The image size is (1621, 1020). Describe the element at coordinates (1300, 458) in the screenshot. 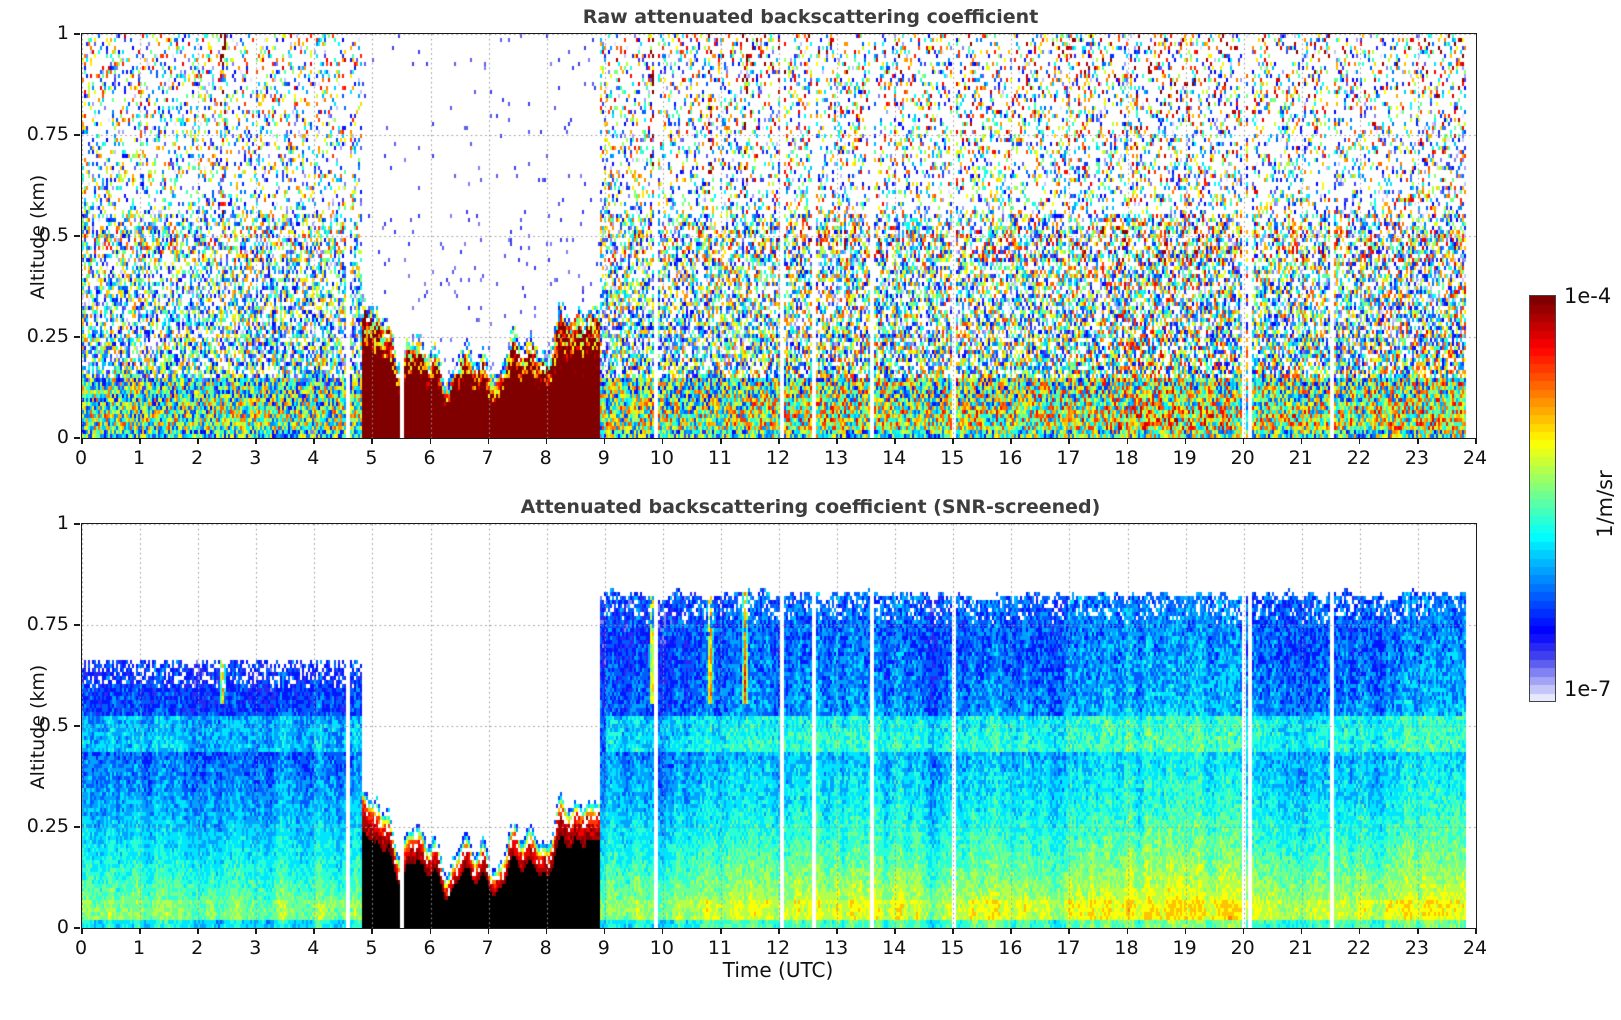

I see `x-tick-label: 21` at that location.